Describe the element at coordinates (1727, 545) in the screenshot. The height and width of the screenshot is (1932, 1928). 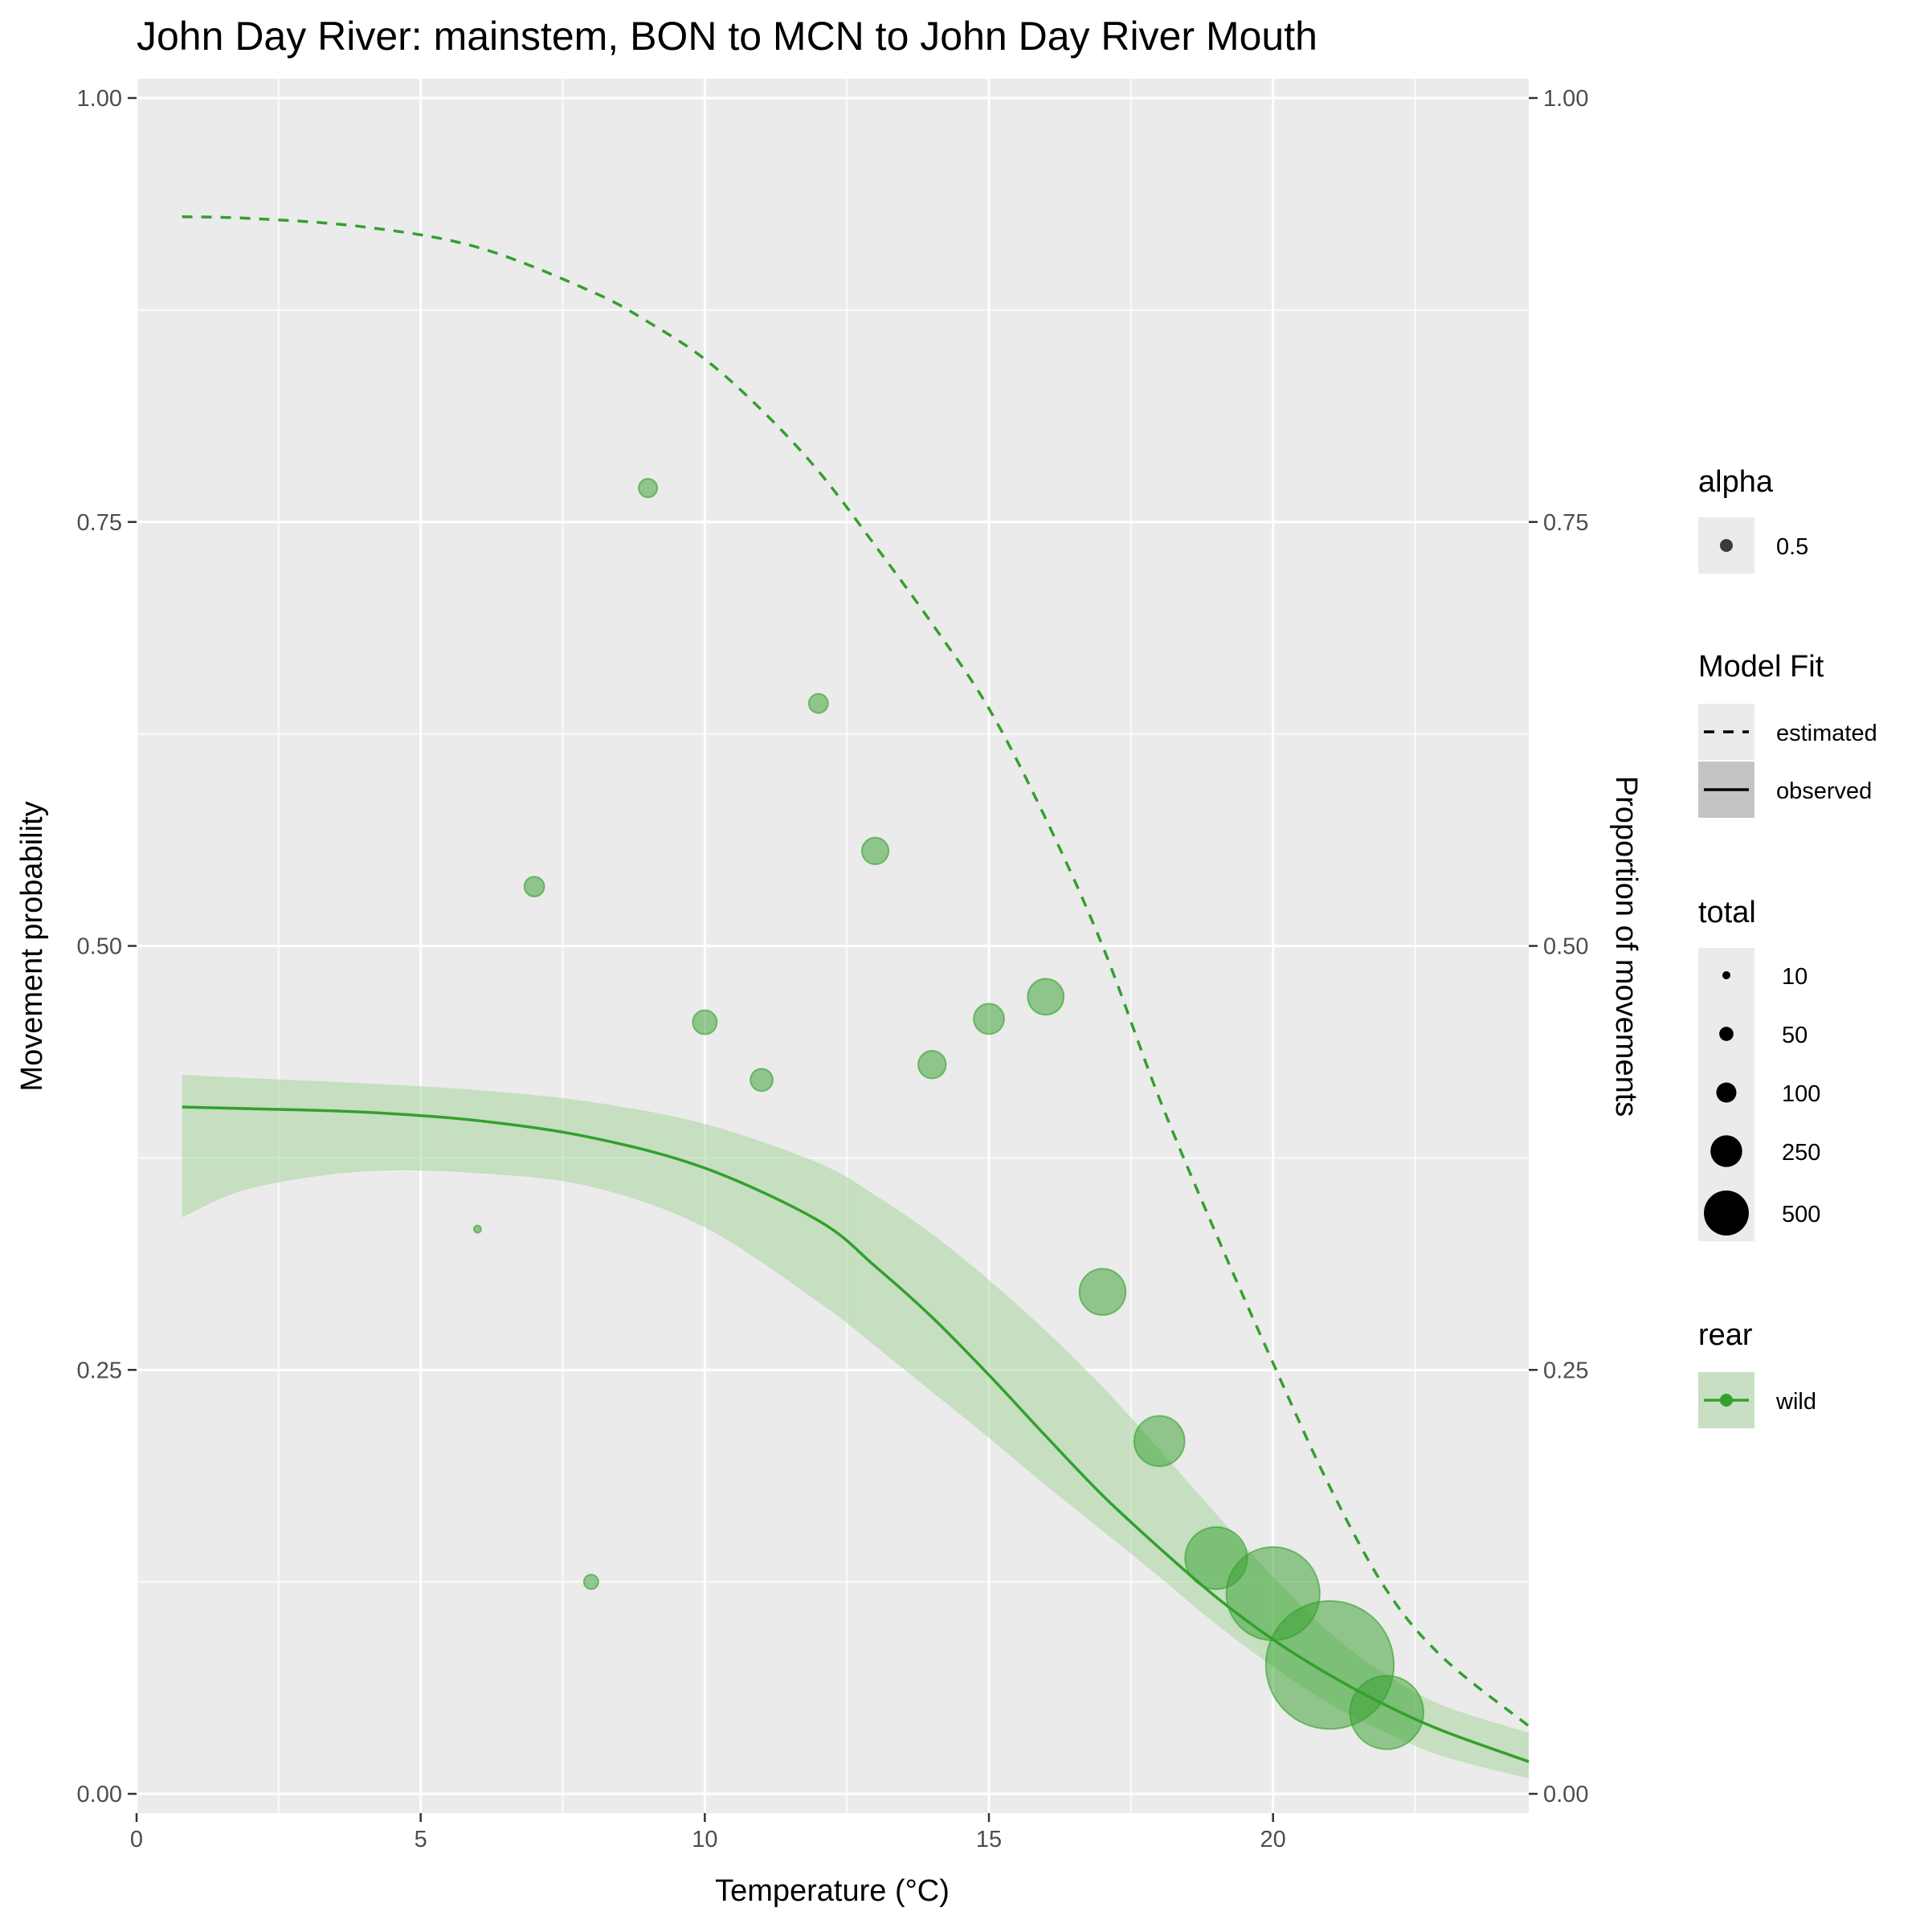
I see `legend-alpha-dot` at that location.